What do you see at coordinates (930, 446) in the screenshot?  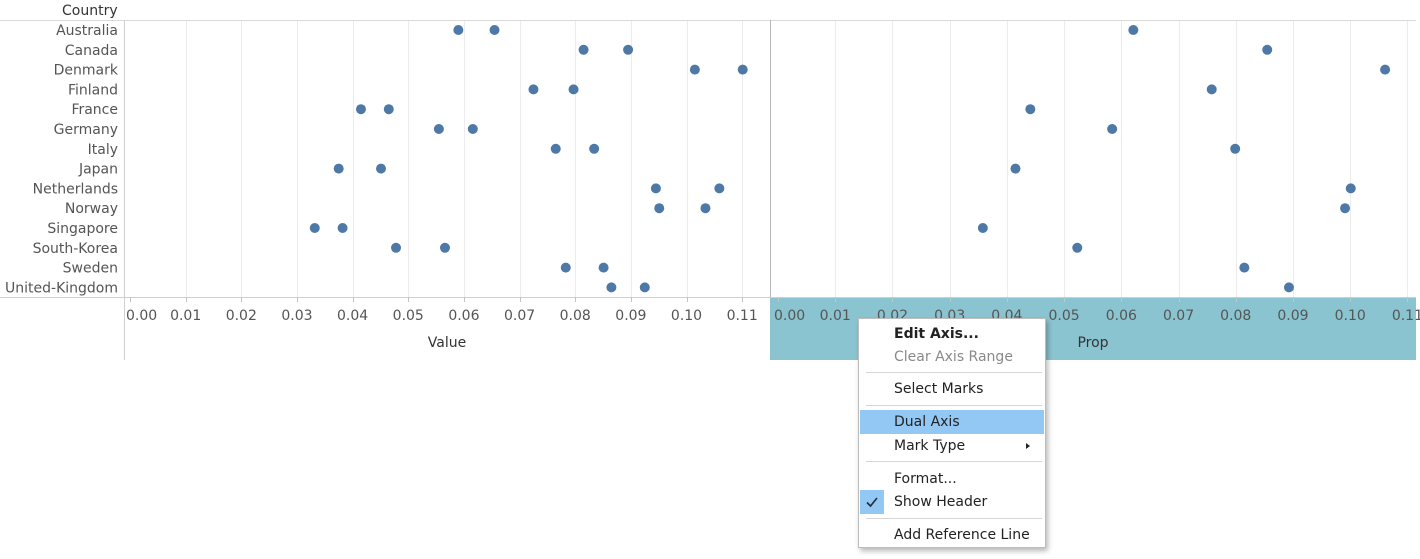 I see `menu-item-mark-type-label: Mark Type` at bounding box center [930, 446].